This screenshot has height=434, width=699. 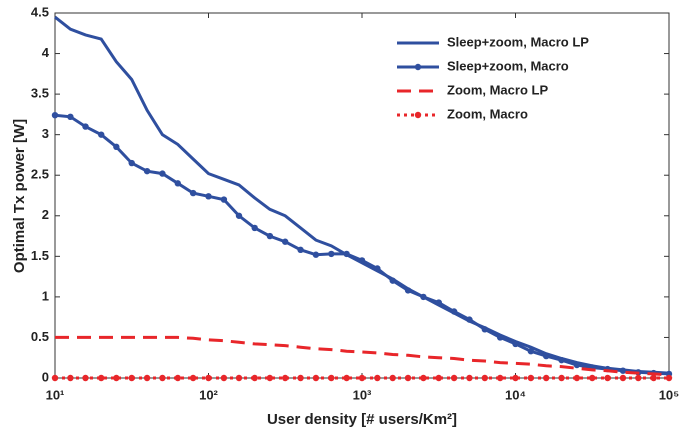 I want to click on y-tick-label: 4, so click(x=46, y=52).